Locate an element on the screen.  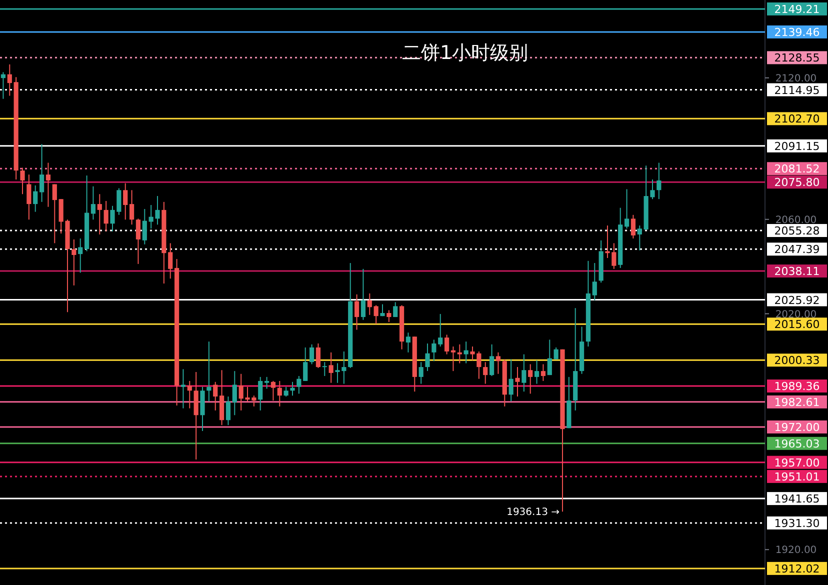
ref-line-label: 2139.46 is located at coordinates (797, 32).